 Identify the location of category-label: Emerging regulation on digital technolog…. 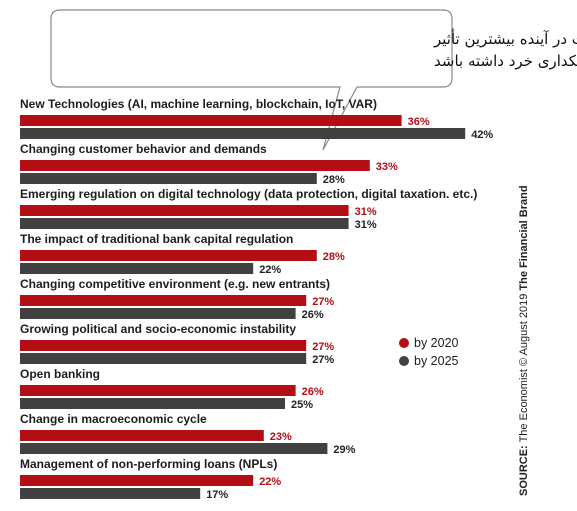
(248, 194).